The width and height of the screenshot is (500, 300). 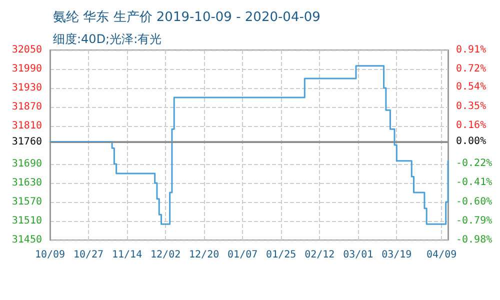 I want to click on chart-title: 氨纶 华东 生产价 2019-10-09 - 2020-04-09, so click(x=186, y=17).